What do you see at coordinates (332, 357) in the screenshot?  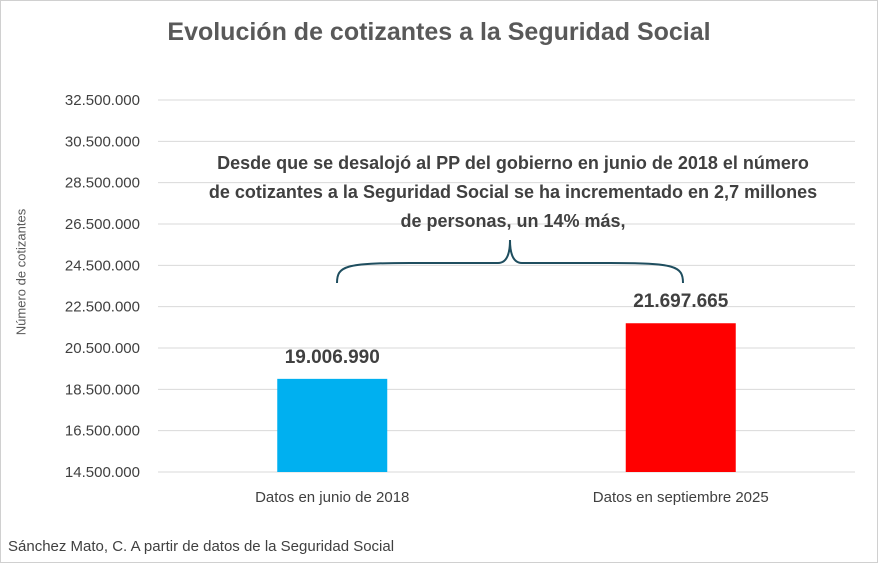 I see `data-label-1: 19.006.990` at bounding box center [332, 357].